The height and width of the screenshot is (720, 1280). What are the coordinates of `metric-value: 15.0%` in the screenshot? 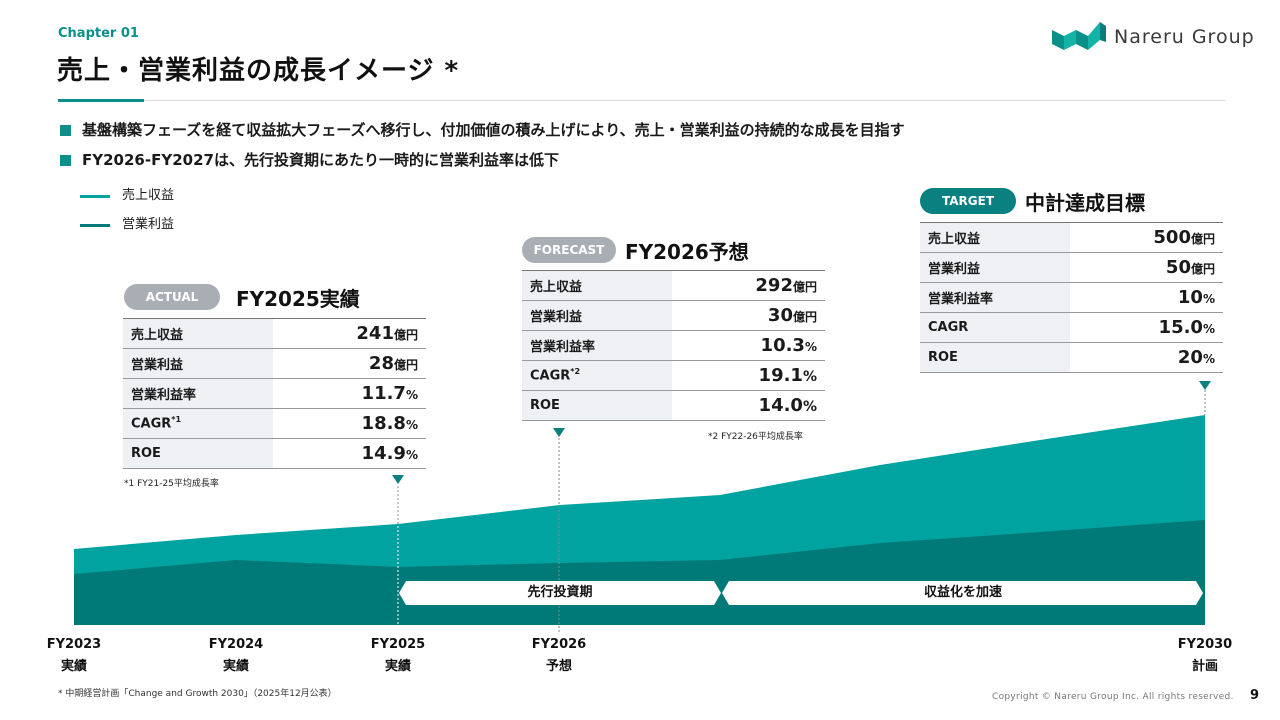 It's located at (1146, 327).